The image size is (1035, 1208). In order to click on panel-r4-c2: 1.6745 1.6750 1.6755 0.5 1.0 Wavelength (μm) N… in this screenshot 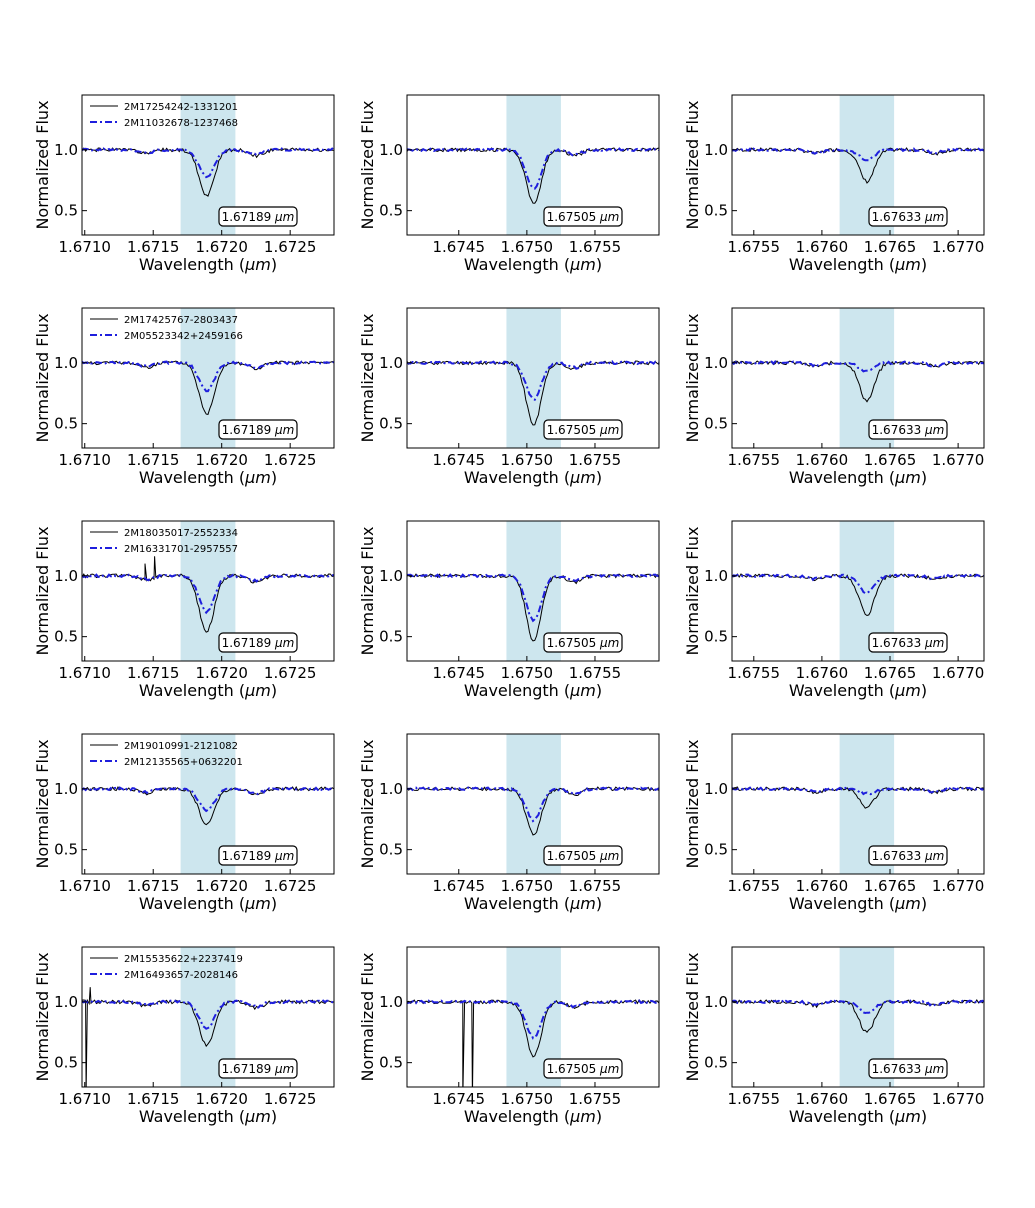, I will do `click(509, 823)`.